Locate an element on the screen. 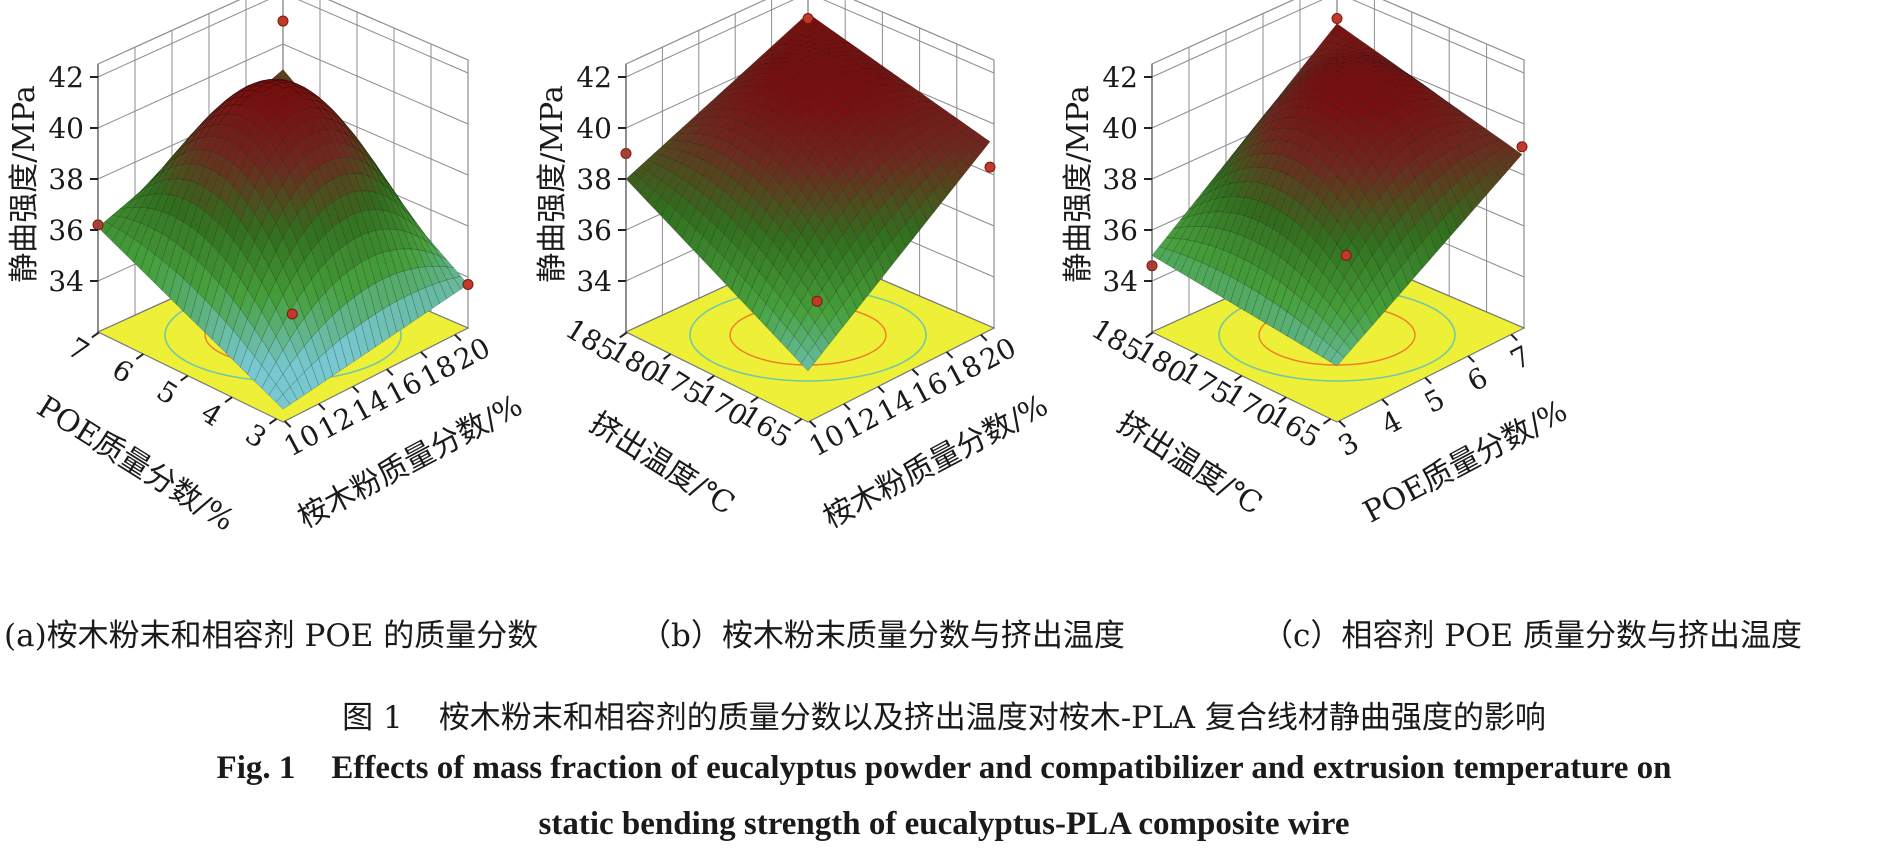 The height and width of the screenshot is (856, 1888). grid-line is located at coordinates (283, 86).